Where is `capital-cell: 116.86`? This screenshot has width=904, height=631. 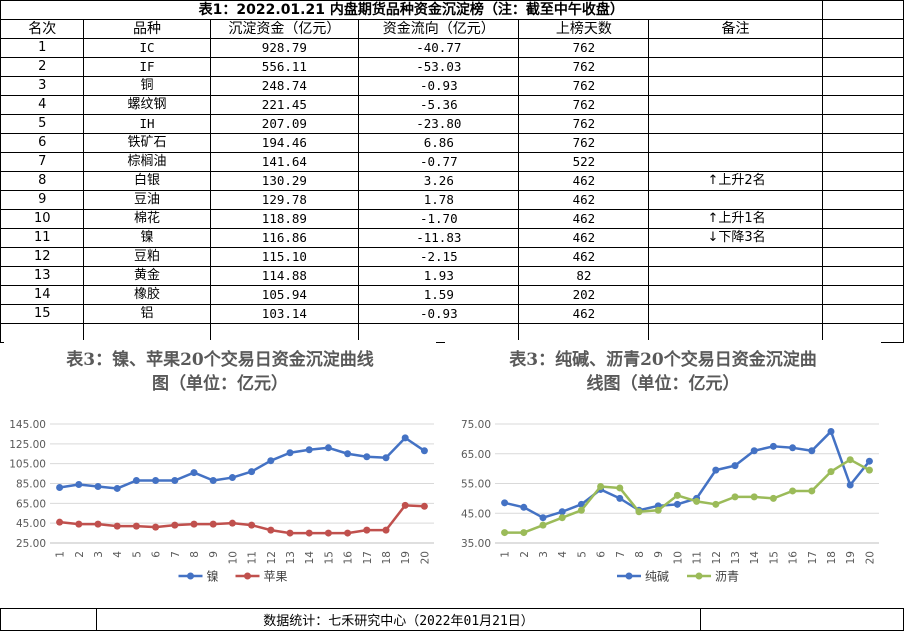
capital-cell: 116.86 is located at coordinates (284, 238).